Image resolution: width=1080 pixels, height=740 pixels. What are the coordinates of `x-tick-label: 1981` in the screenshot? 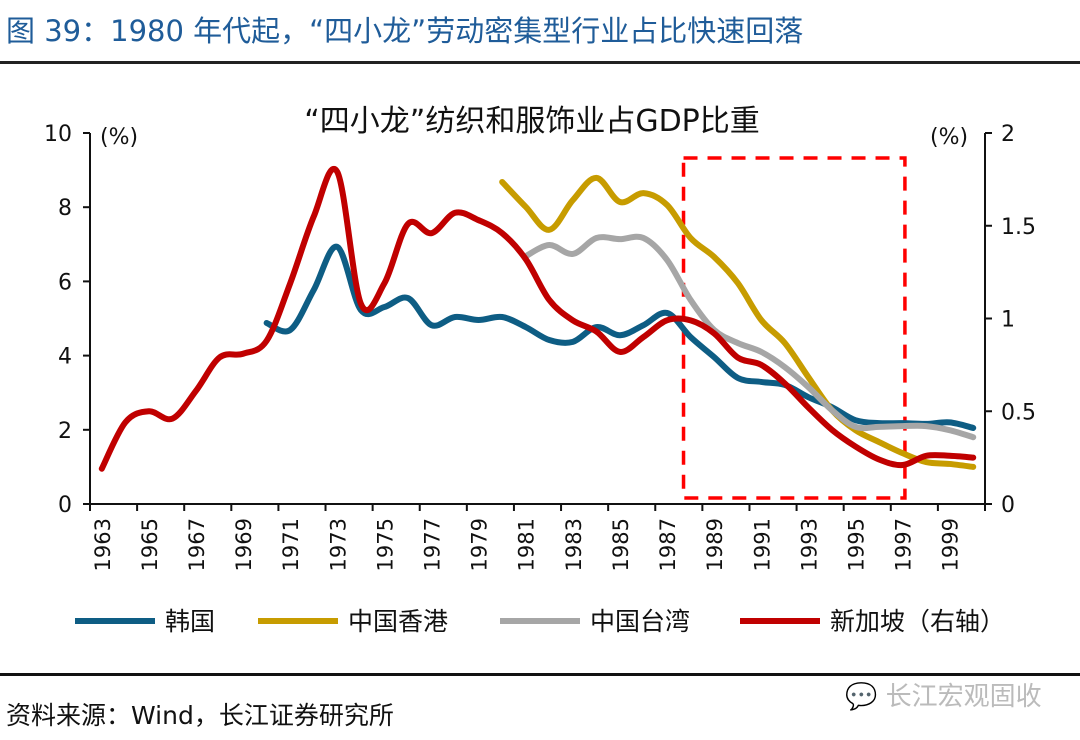 It's located at (527, 544).